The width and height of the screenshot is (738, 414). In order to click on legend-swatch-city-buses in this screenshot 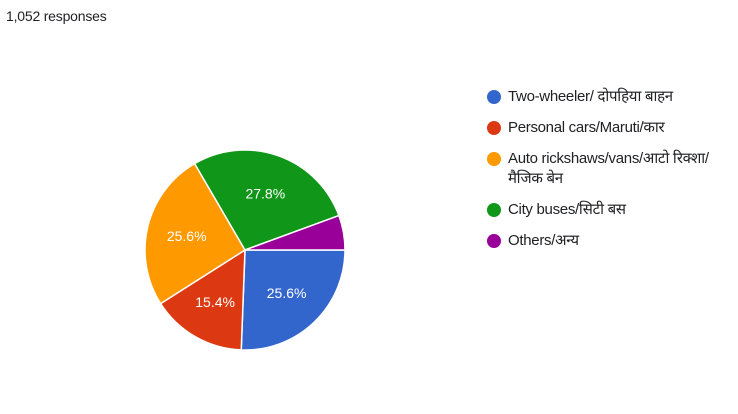, I will do `click(494, 210)`.